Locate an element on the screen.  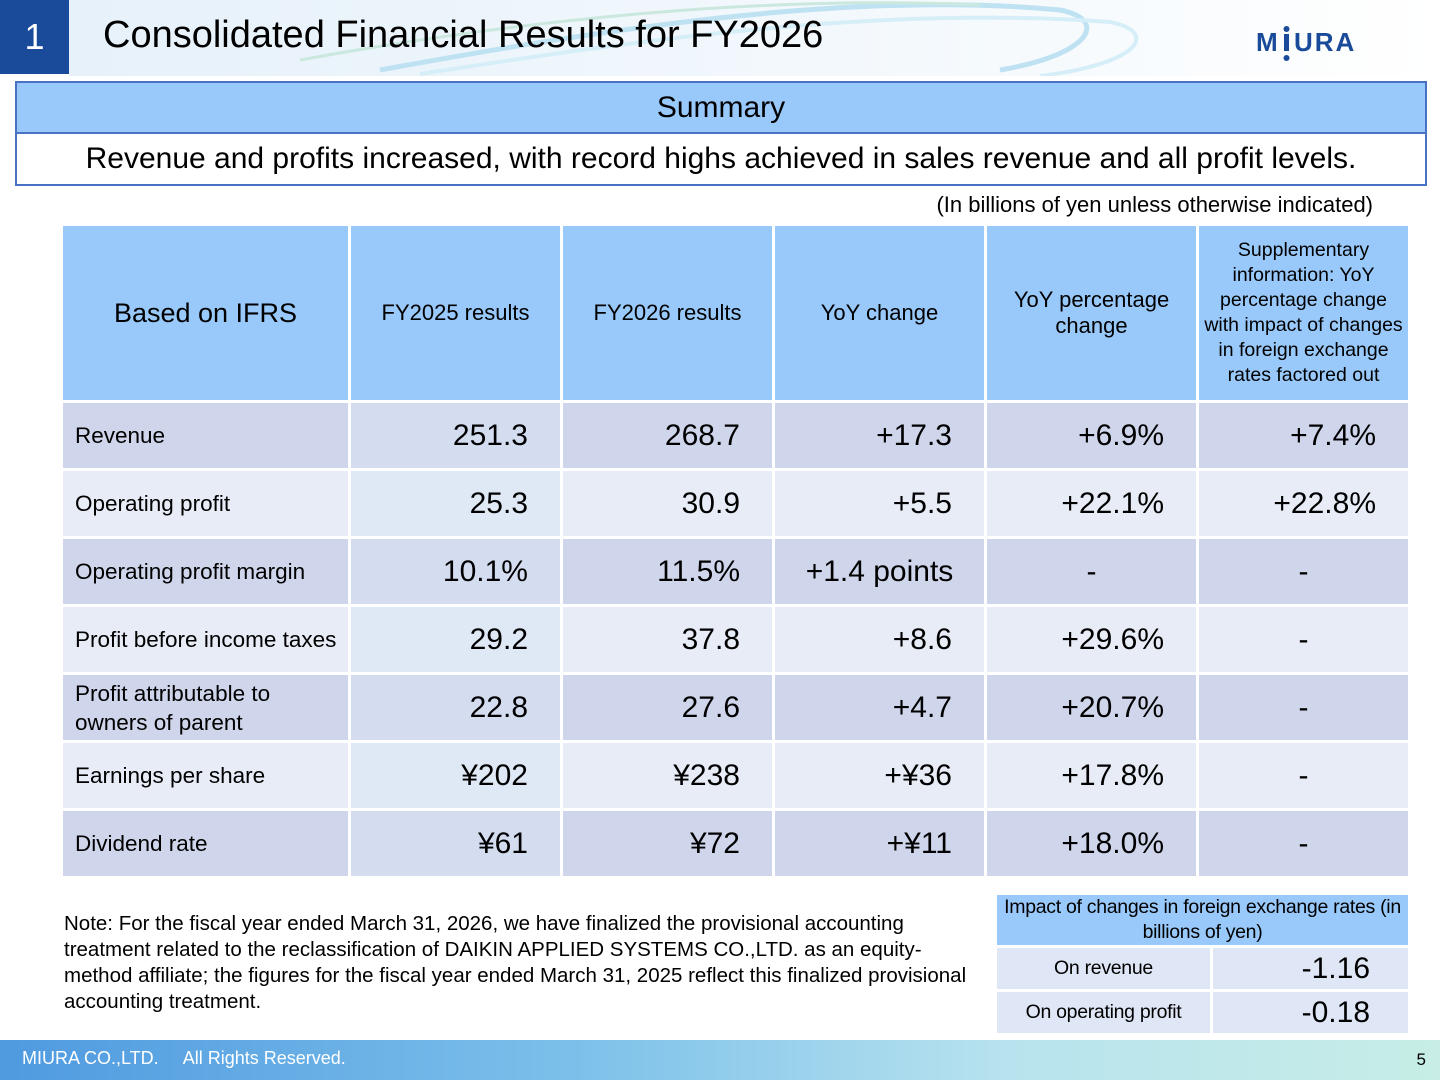
cell-yoy: +17.3 is located at coordinates (879, 435).